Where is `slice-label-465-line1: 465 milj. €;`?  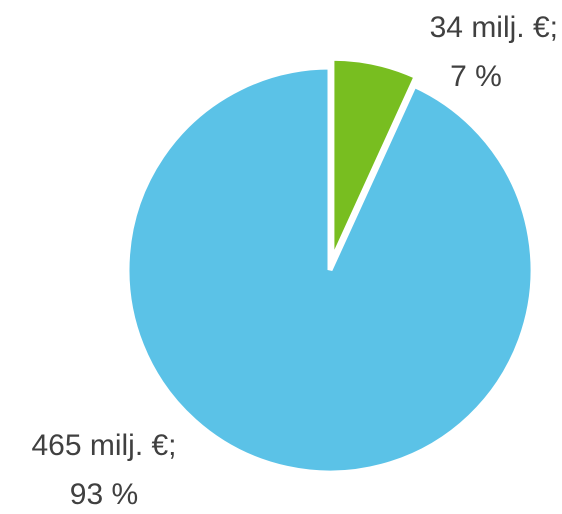 slice-label-465-line1: 465 milj. €; is located at coordinates (103, 445).